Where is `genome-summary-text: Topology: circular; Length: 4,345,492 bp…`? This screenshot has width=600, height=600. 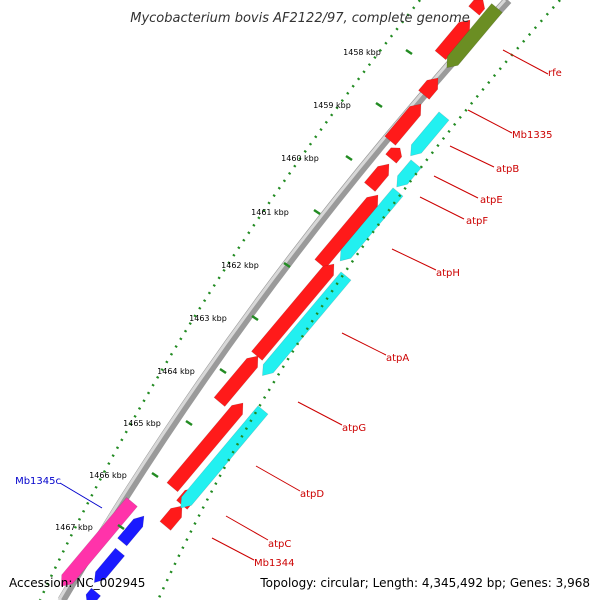 genome-summary-text: Topology: circular; Length: 4,345,492 bp… is located at coordinates (424, 583).